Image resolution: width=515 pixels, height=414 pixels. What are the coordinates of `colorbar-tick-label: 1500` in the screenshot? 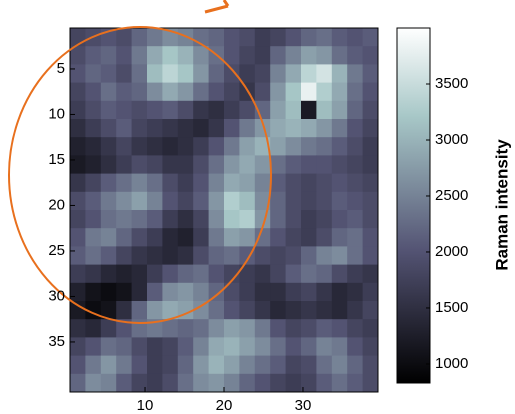 It's located at (451, 307).